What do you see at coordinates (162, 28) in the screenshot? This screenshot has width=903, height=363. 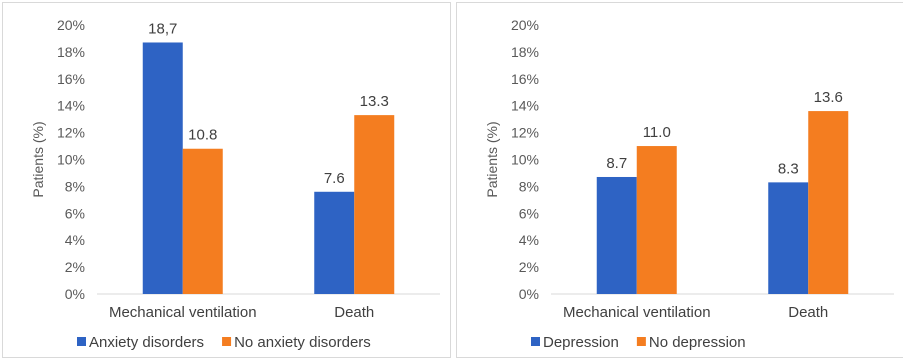 I see `data-label: 18,7` at bounding box center [162, 28].